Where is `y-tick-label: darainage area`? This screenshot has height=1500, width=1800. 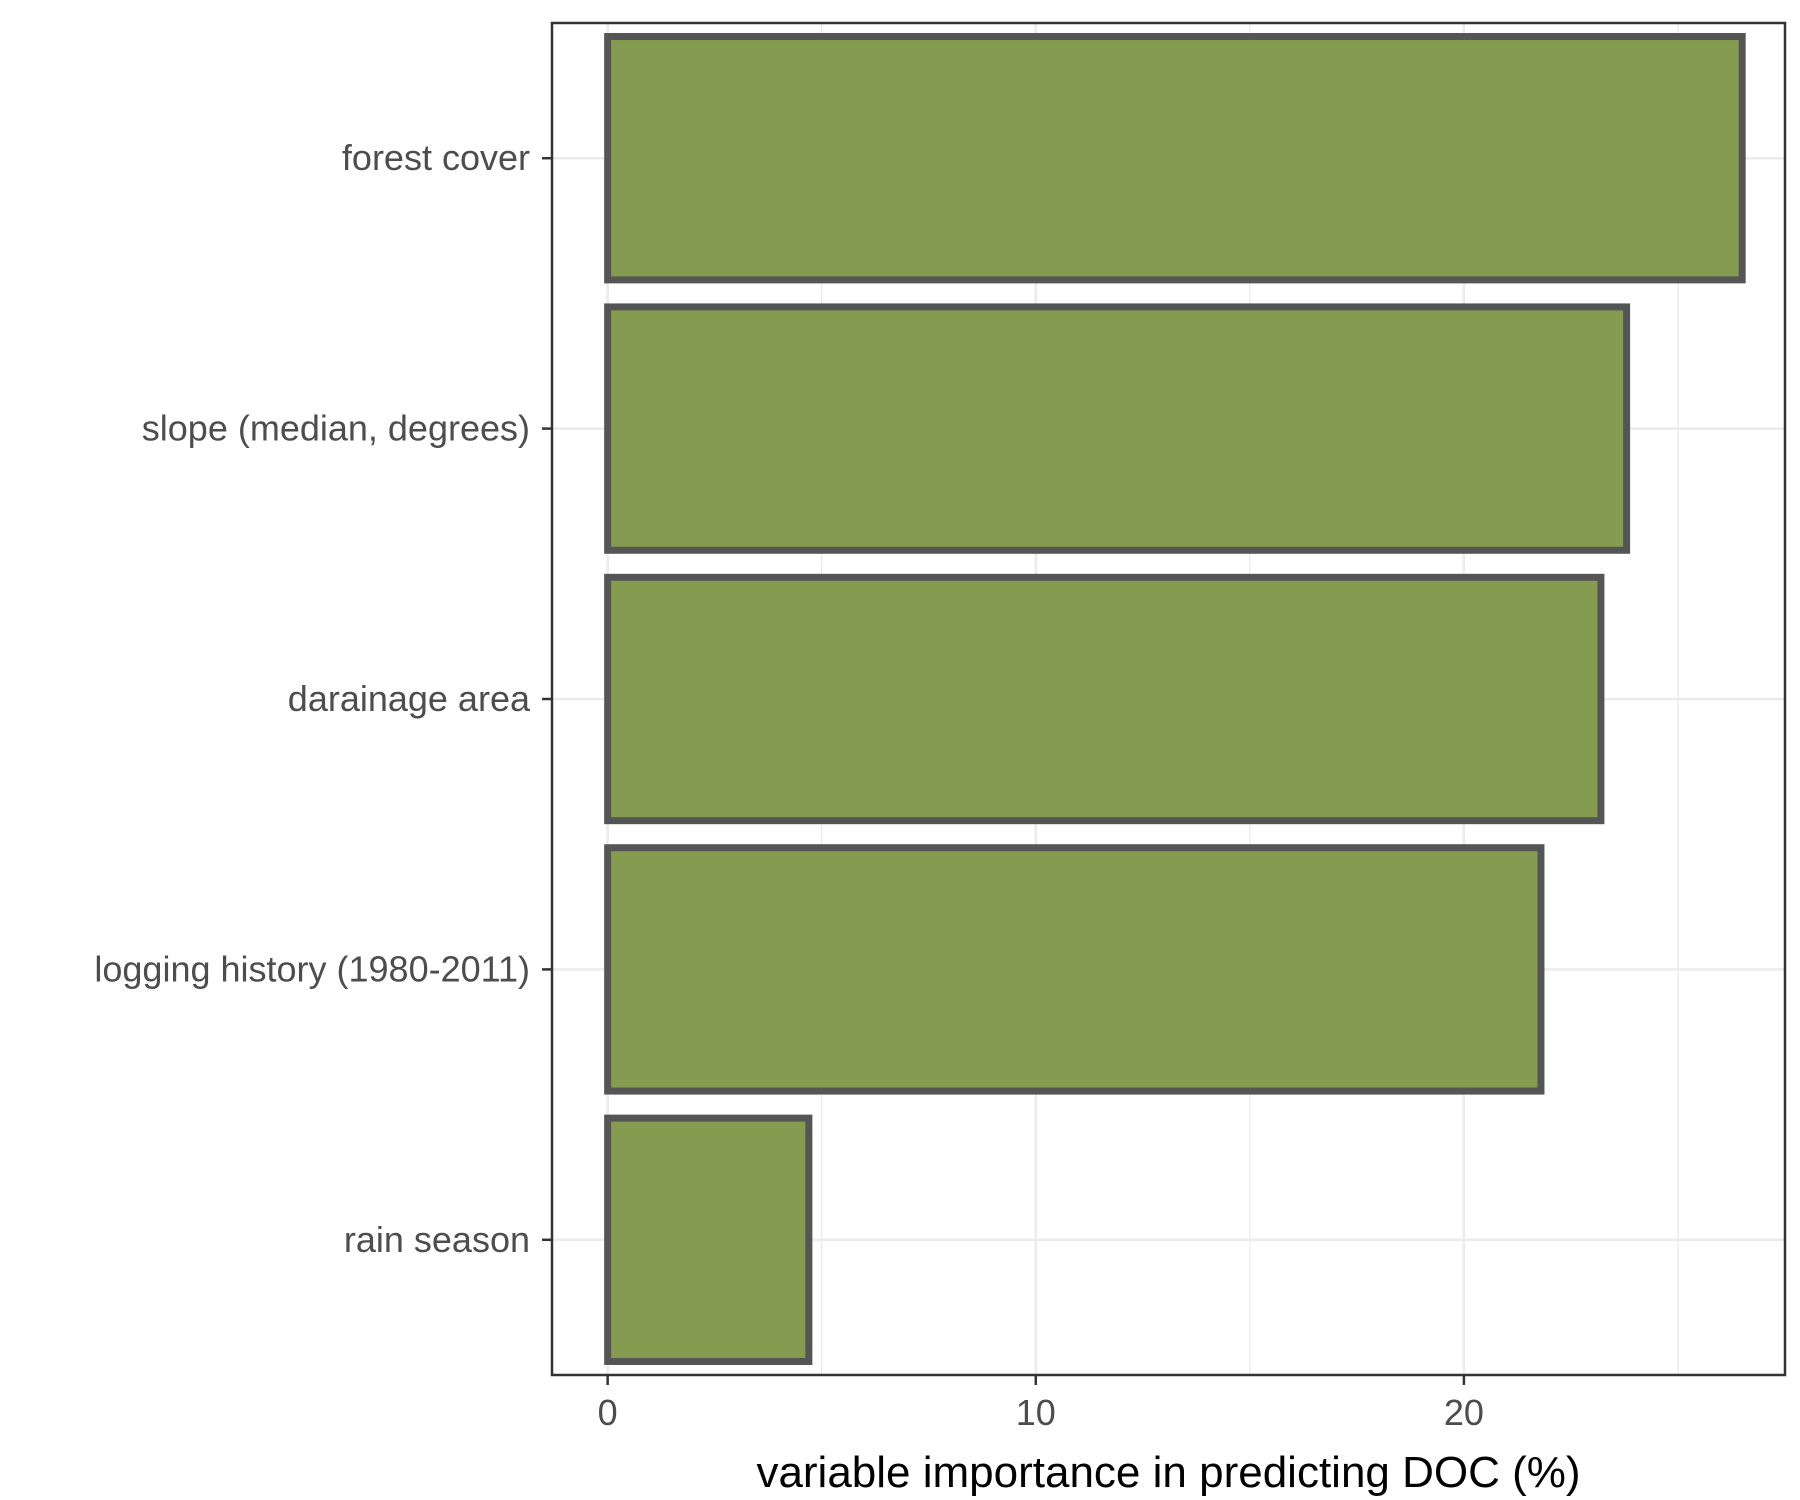 y-tick-label: darainage area is located at coordinates (409, 698).